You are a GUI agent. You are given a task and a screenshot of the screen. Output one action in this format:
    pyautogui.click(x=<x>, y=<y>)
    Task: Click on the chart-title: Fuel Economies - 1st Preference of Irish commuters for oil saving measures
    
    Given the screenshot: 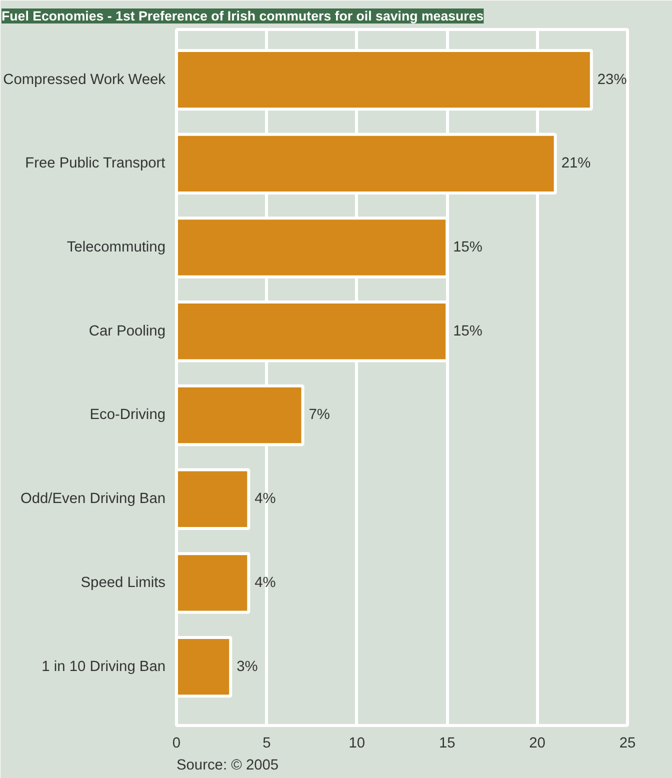 What is the action you would take?
    pyautogui.click(x=243, y=16)
    